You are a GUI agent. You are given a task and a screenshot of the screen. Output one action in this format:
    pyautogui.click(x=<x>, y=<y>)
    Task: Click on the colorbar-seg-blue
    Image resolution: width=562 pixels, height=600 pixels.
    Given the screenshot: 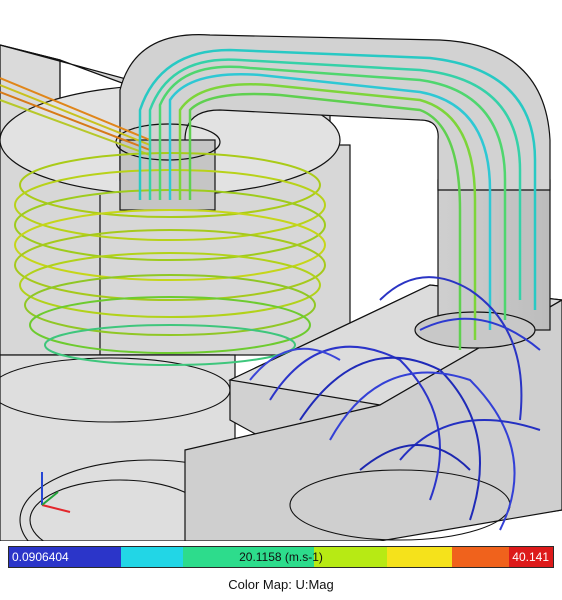 What is the action you would take?
    pyautogui.click(x=65, y=557)
    